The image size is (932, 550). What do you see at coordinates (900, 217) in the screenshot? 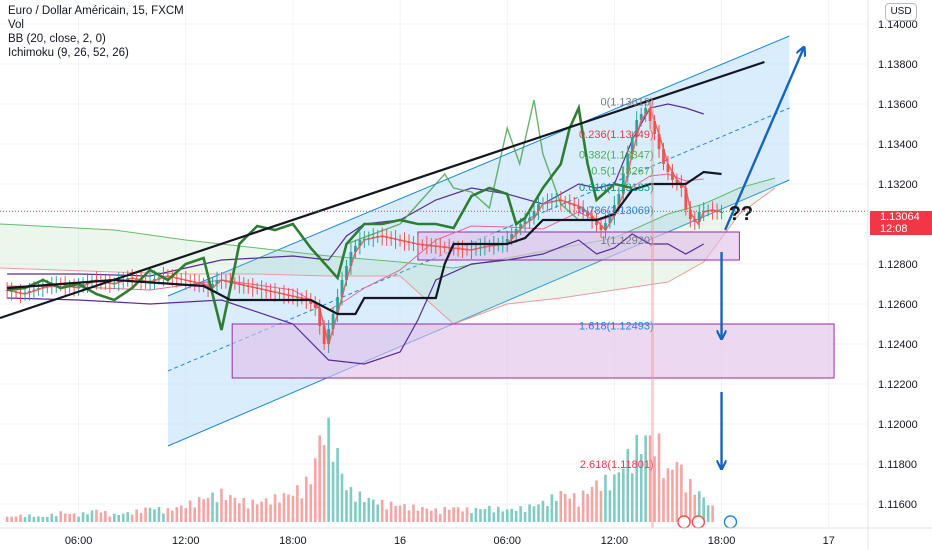
I see `last-price-value: 1.13064` at bounding box center [900, 217].